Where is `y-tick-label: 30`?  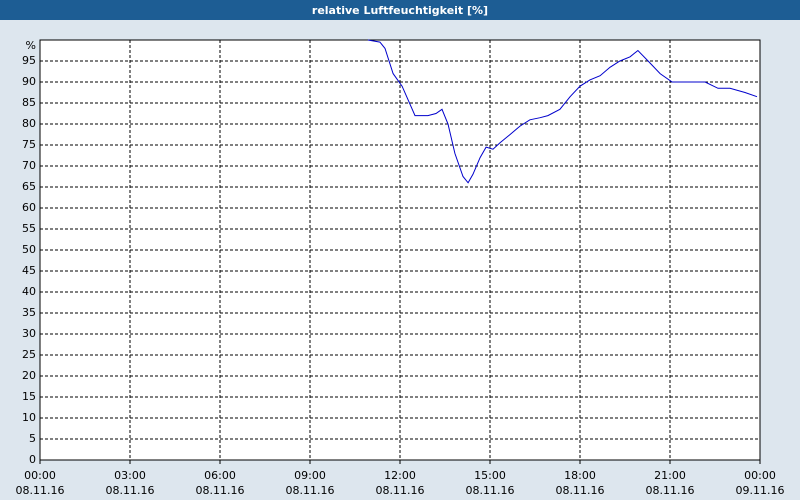
y-tick-label: 30 is located at coordinates (29, 333).